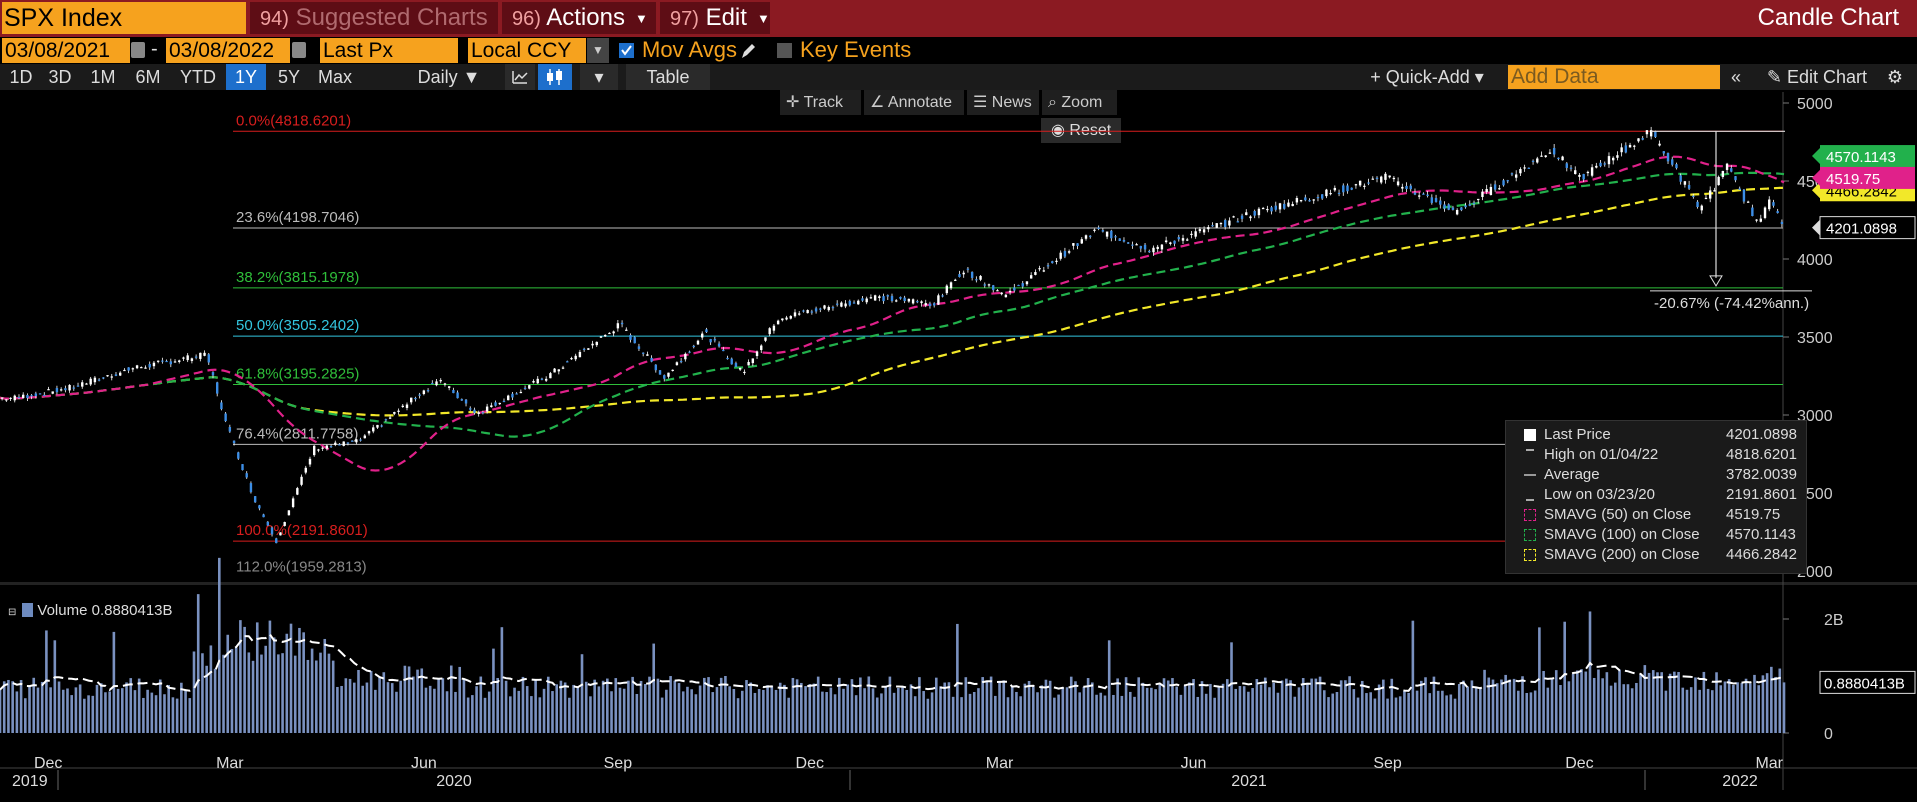 The image size is (1917, 802). Describe the element at coordinates (48, 763) in the screenshot. I see `month-tick-label: Dec` at that location.